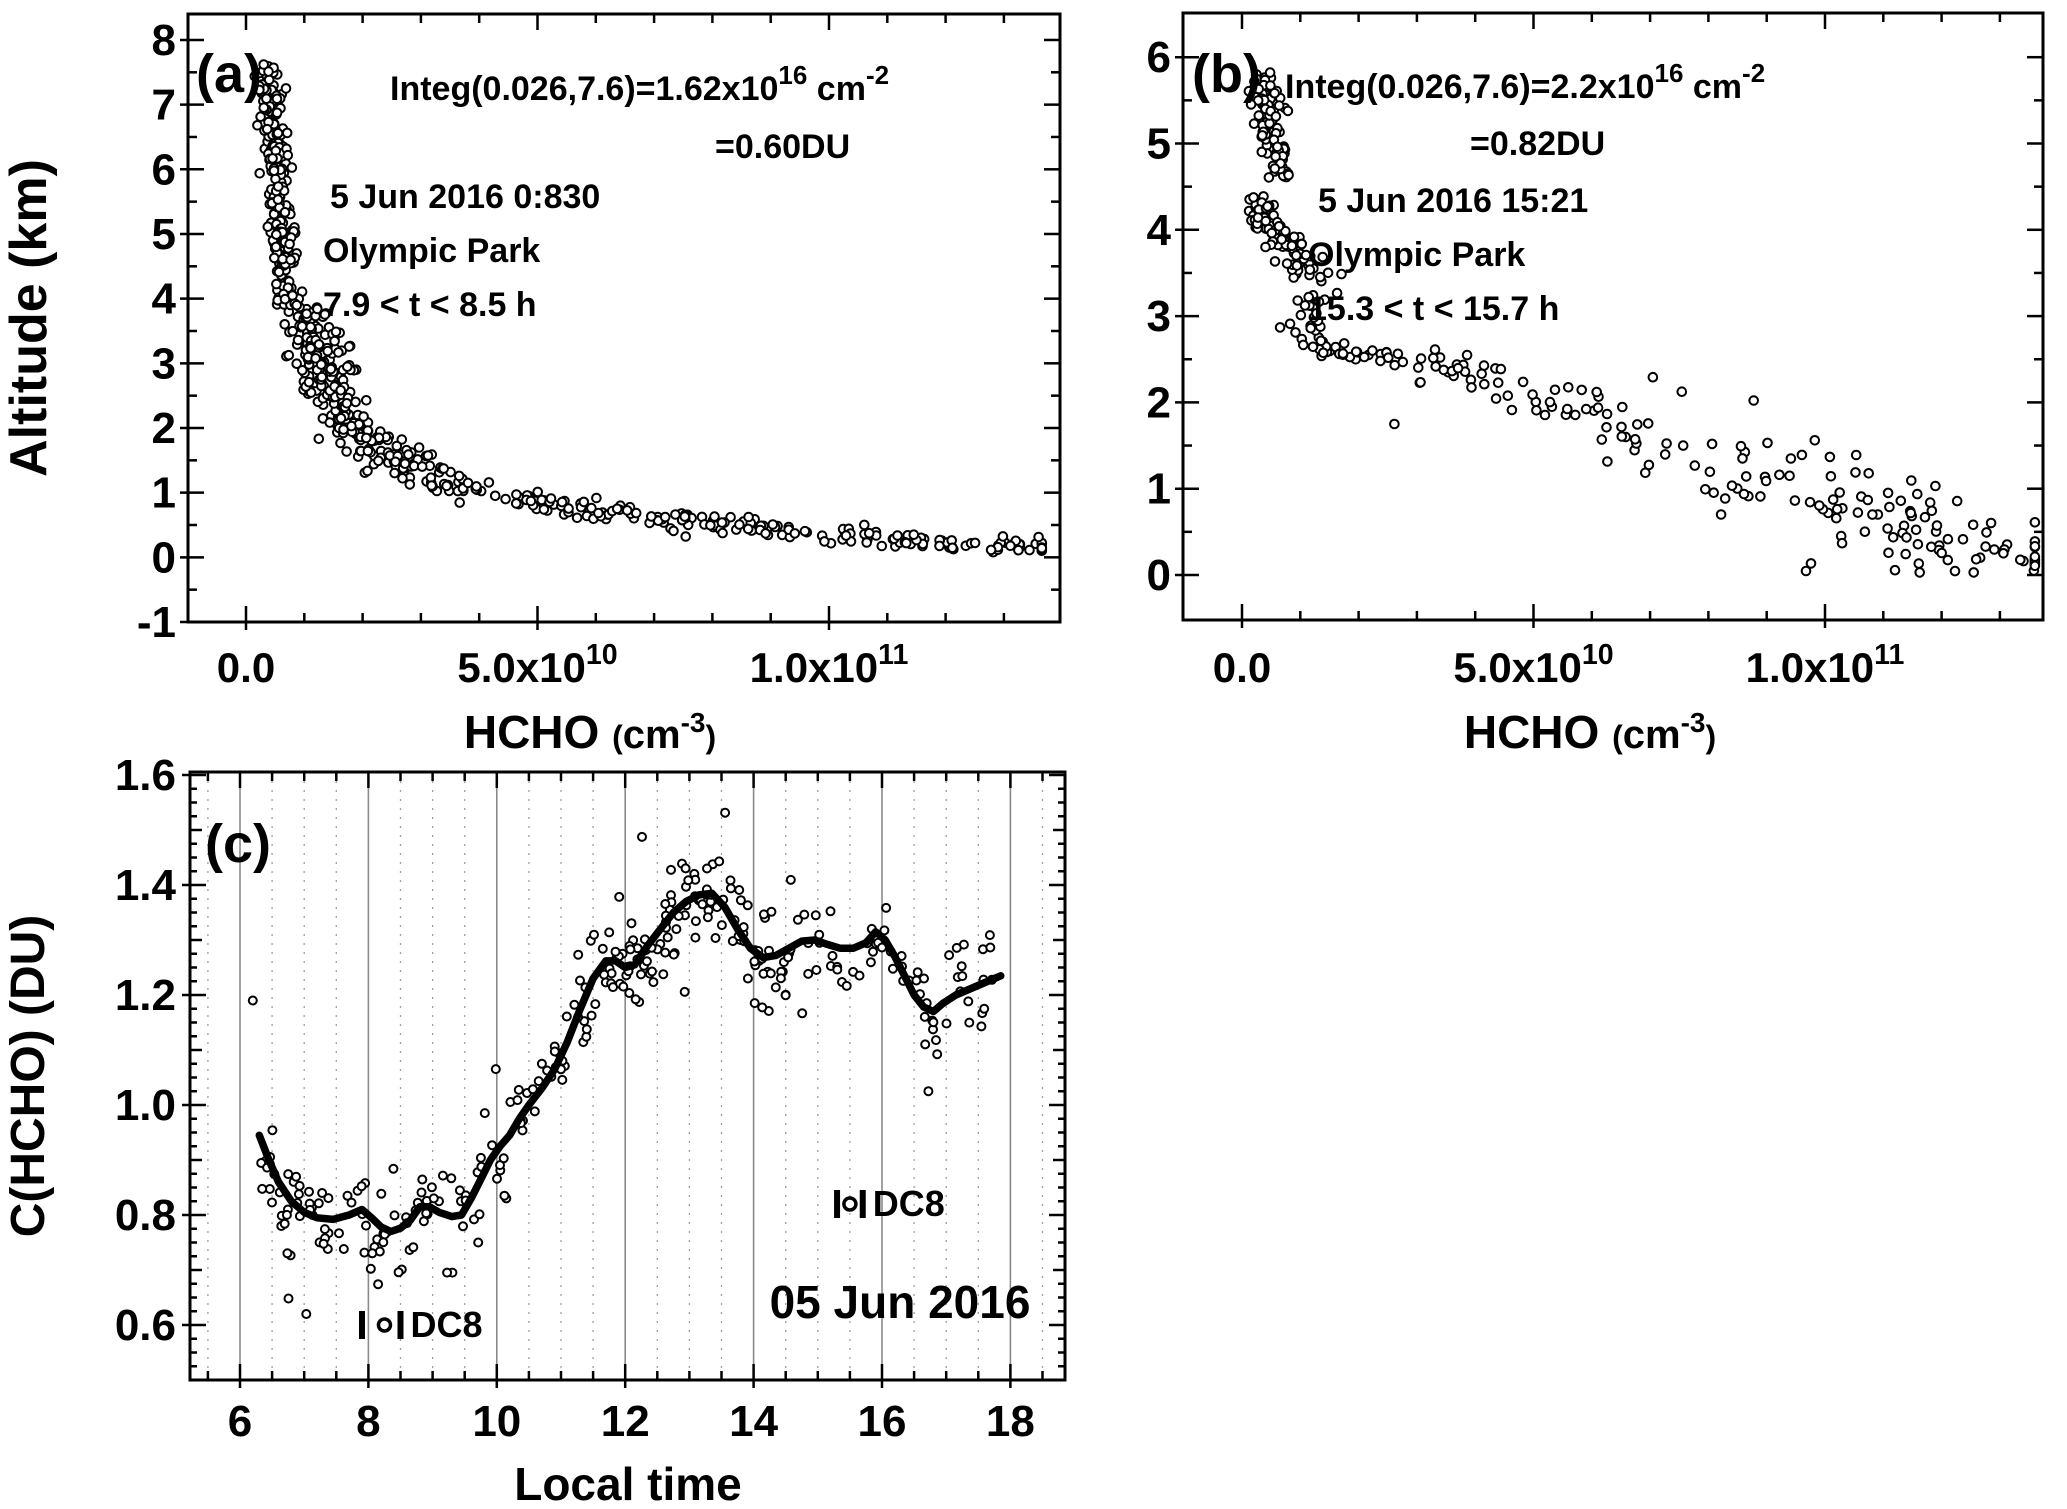  I want to click on integ-exponent: 16, so click(1669, 73).